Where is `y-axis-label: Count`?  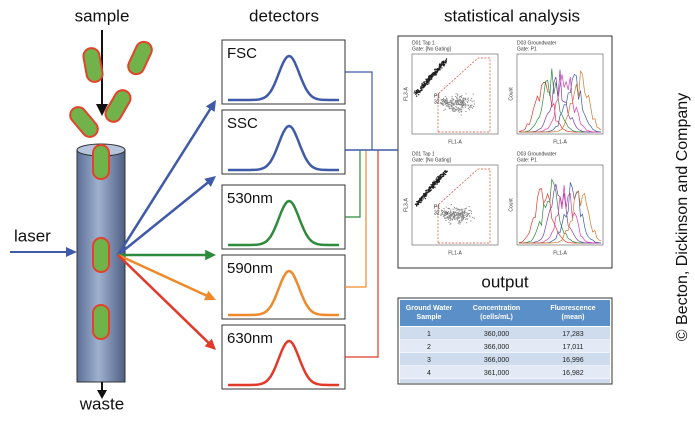 y-axis-label: Count is located at coordinates (511, 94).